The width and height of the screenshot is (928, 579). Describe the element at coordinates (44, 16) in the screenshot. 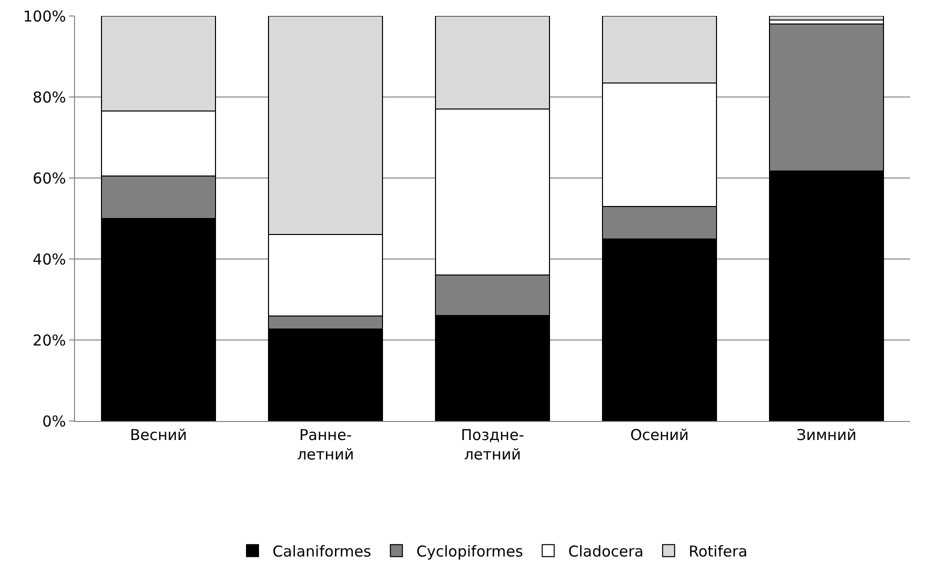

I see `y-tick-label: 100%` at that location.